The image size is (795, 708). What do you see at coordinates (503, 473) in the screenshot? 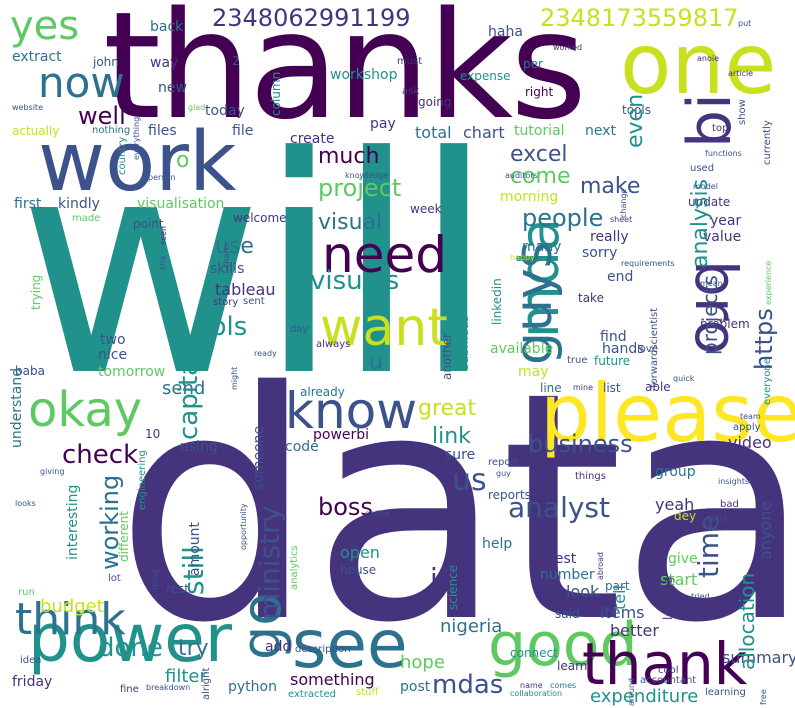
I see `word-guy: guy` at bounding box center [503, 473].